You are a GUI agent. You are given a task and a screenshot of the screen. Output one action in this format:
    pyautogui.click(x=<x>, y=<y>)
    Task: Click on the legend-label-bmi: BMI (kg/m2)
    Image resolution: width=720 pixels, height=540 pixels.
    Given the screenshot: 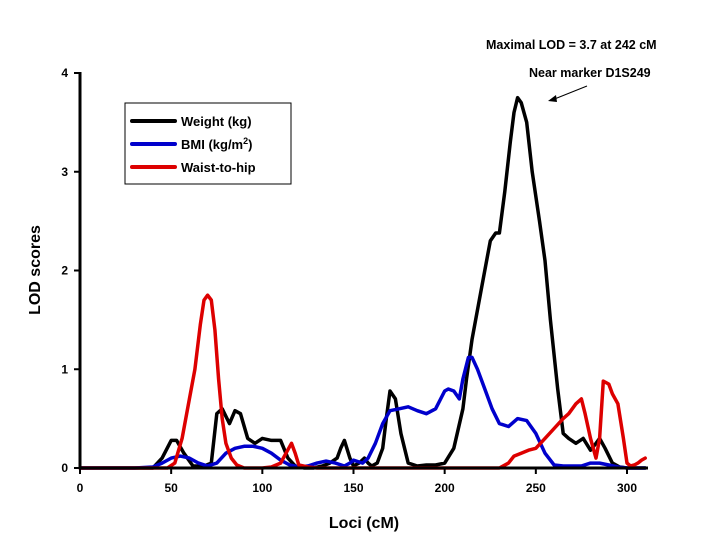 What is the action you would take?
    pyautogui.click(x=216, y=144)
    